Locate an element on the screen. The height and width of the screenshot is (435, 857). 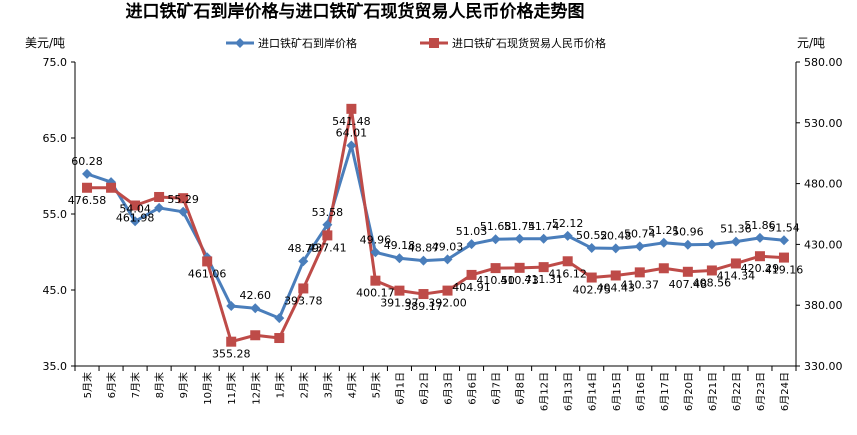
x-tick-label: 6月8日 is located at coordinates (521, 388).